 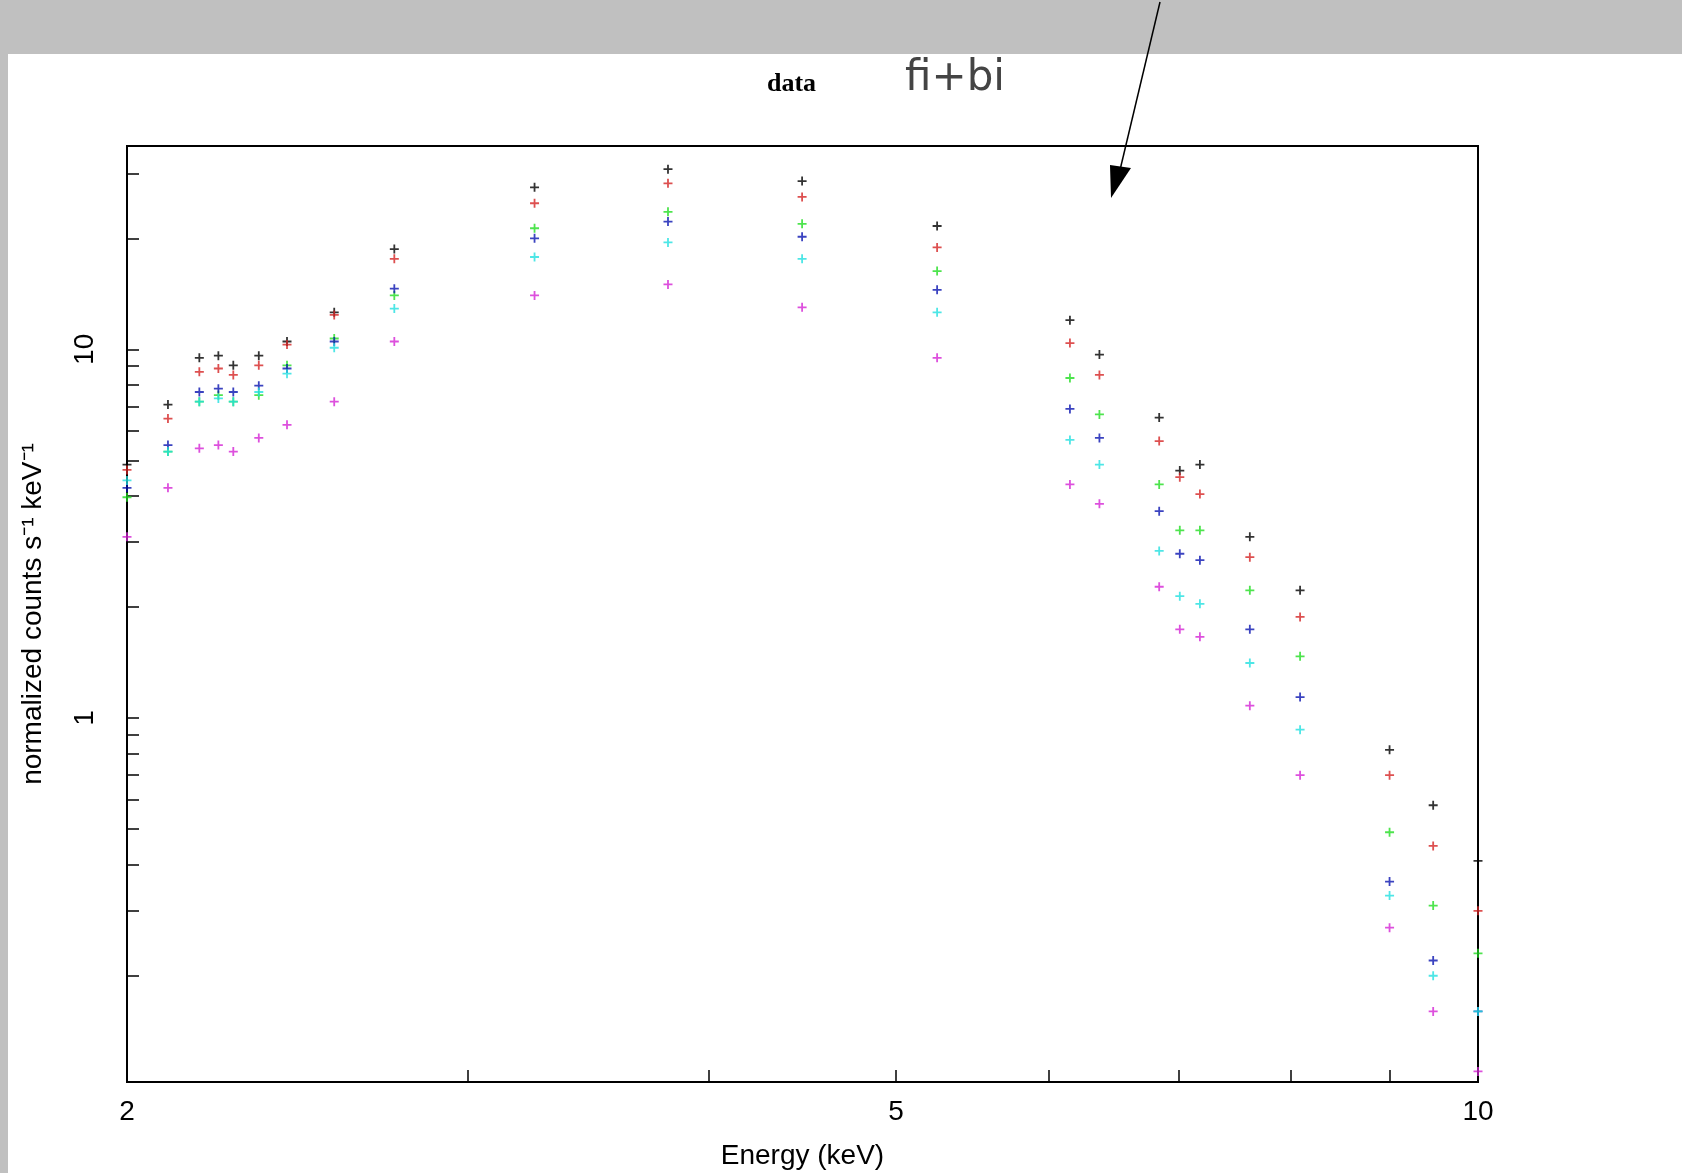 I want to click on text: fi+bi, so click(x=955, y=75).